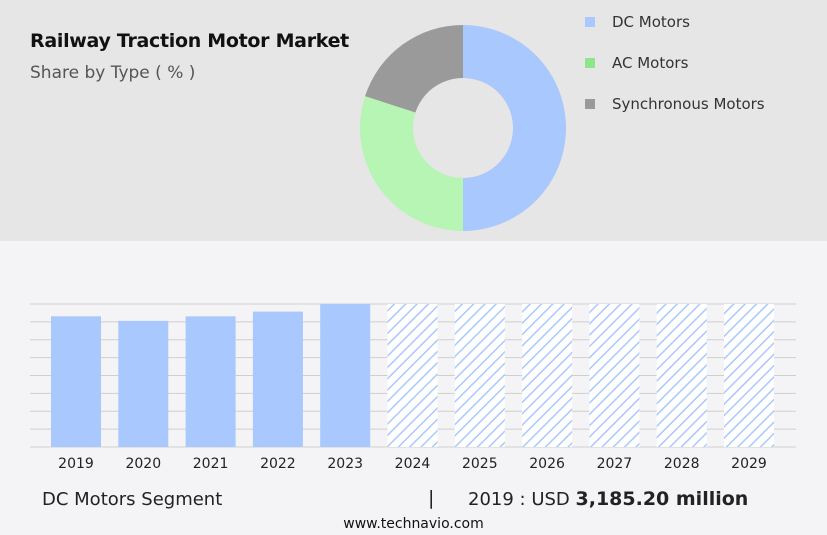 The height and width of the screenshot is (535, 827). I want to click on bar-2028, so click(681, 375).